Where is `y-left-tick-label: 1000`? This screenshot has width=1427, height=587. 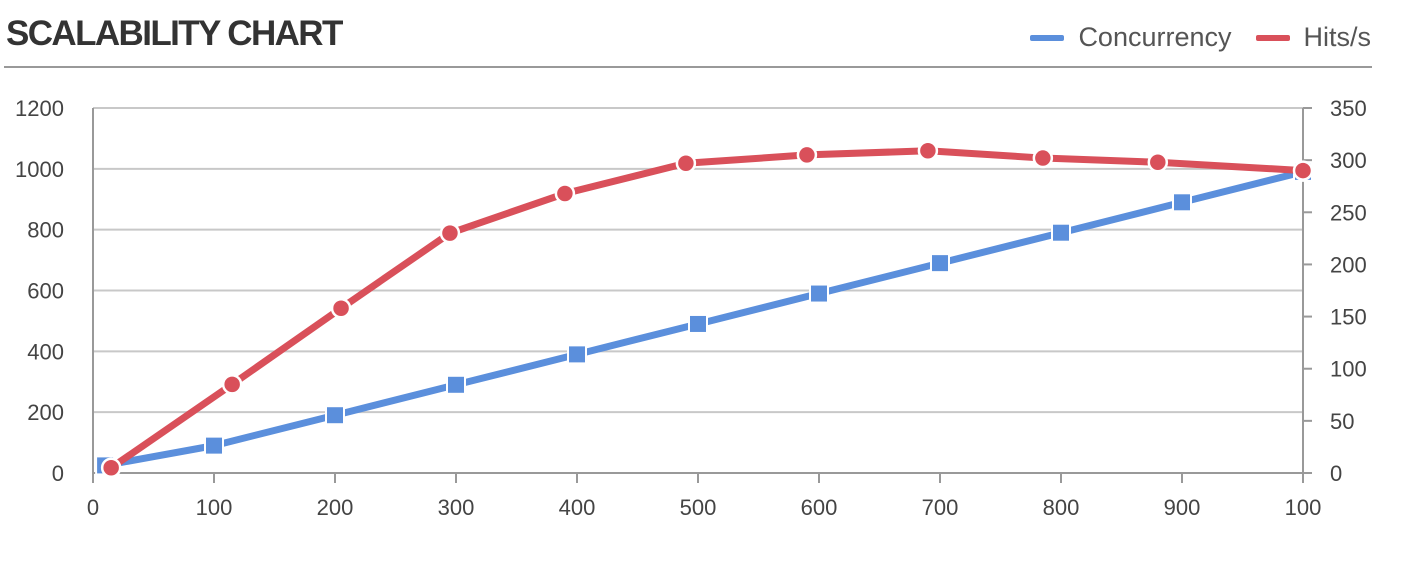 y-left-tick-label: 1000 is located at coordinates (39, 169).